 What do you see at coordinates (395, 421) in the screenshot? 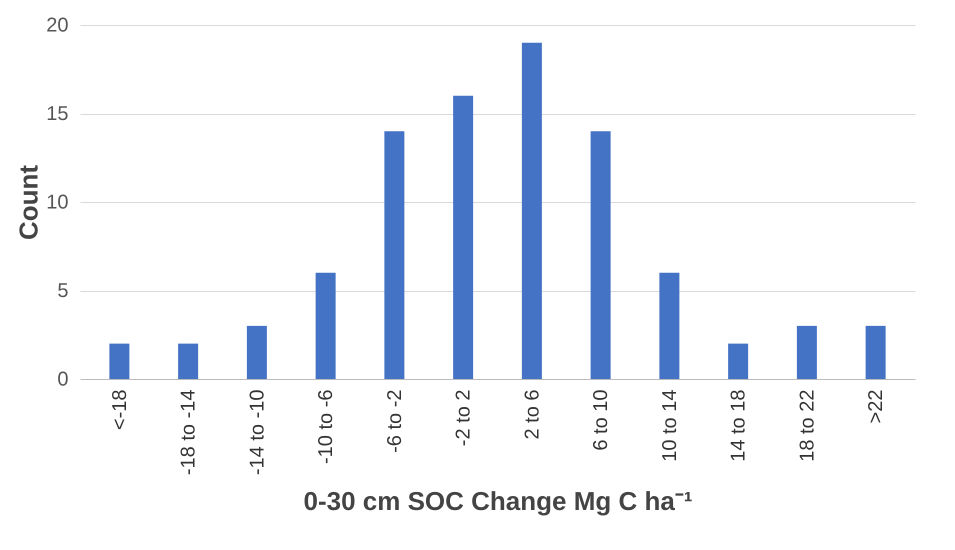
I see `x-tick-label: -6 to -2` at bounding box center [395, 421].